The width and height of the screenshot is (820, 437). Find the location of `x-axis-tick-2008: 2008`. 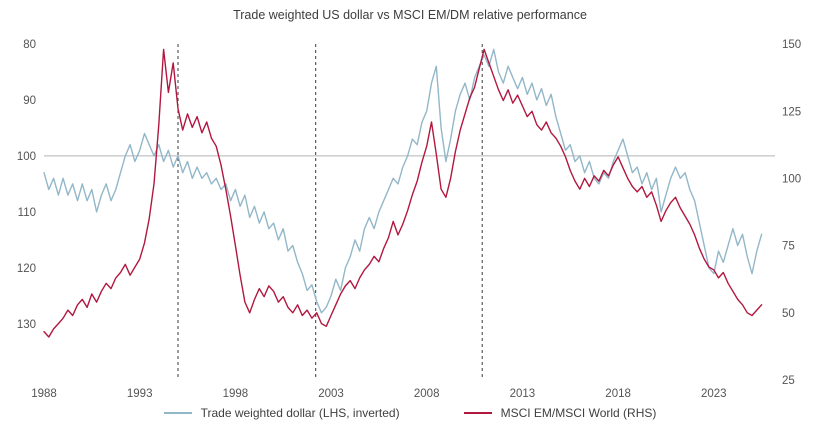

x-axis-tick-2008: 2008 is located at coordinates (427, 394).